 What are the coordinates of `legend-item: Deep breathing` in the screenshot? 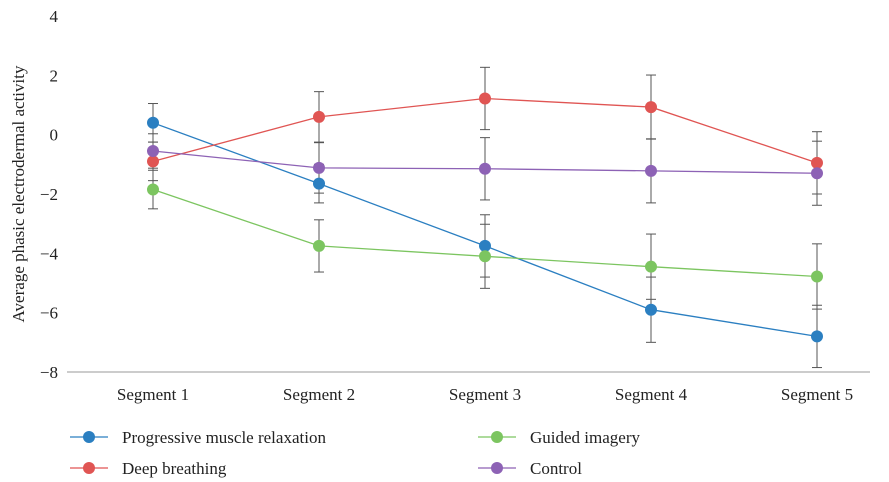 It's located at (148, 468).